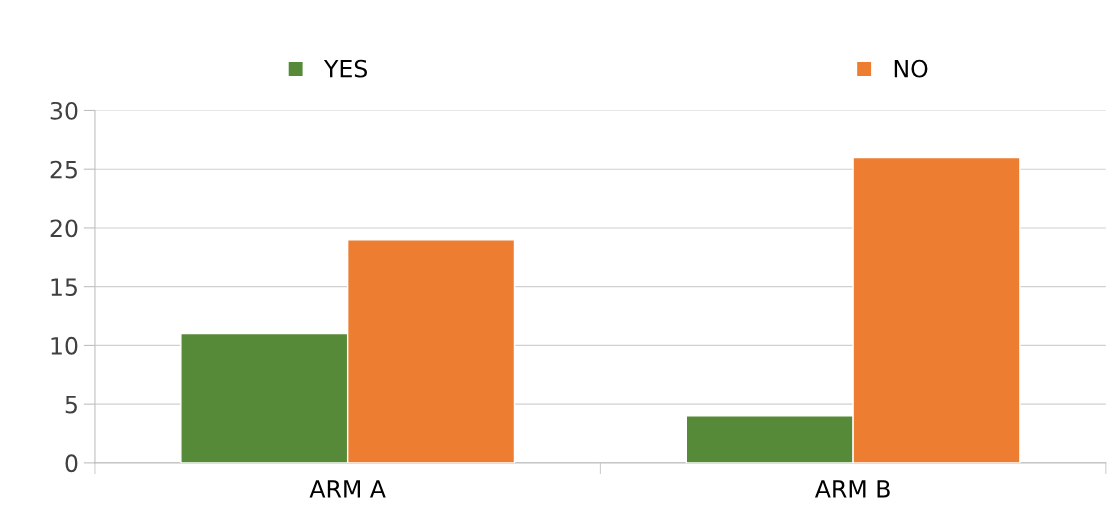 The width and height of the screenshot is (1117, 526). Describe the element at coordinates (64, 287) in the screenshot. I see `y-tick-label: 15` at that location.